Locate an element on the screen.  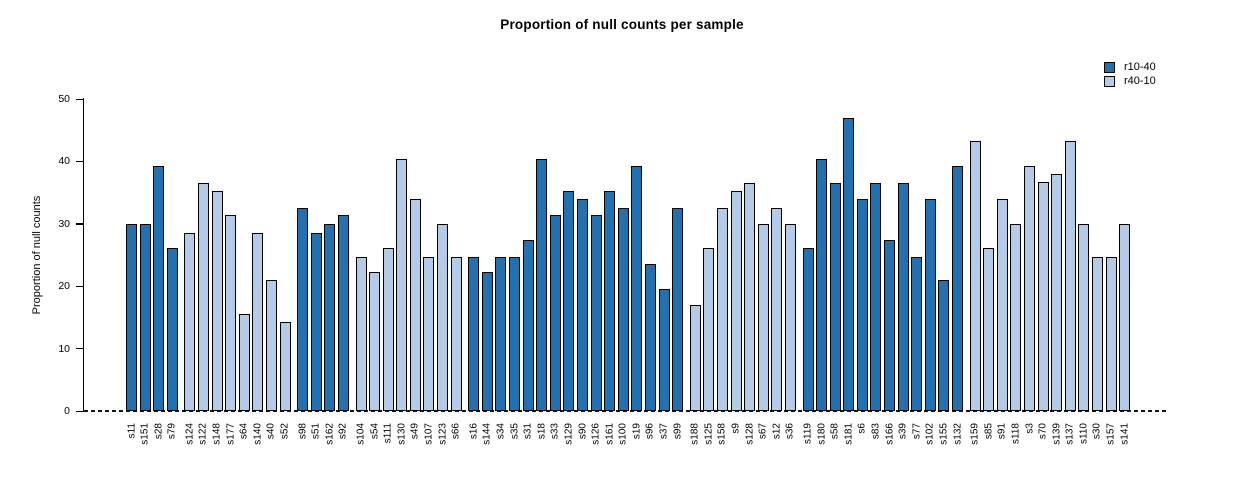
bar-cell-s180: s180 is located at coordinates (822, 272).